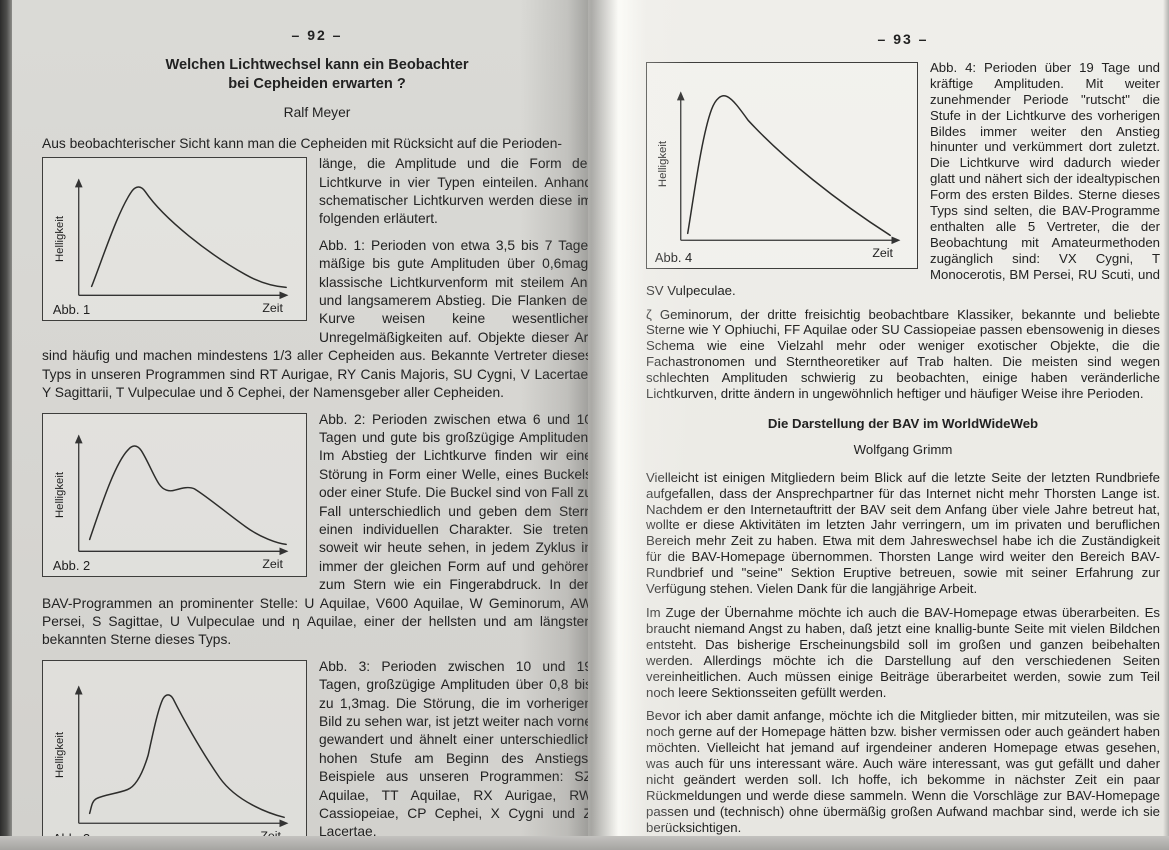 The image size is (1169, 850). What do you see at coordinates (903, 39) in the screenshot?
I see `page-number: – 93 –` at bounding box center [903, 39].